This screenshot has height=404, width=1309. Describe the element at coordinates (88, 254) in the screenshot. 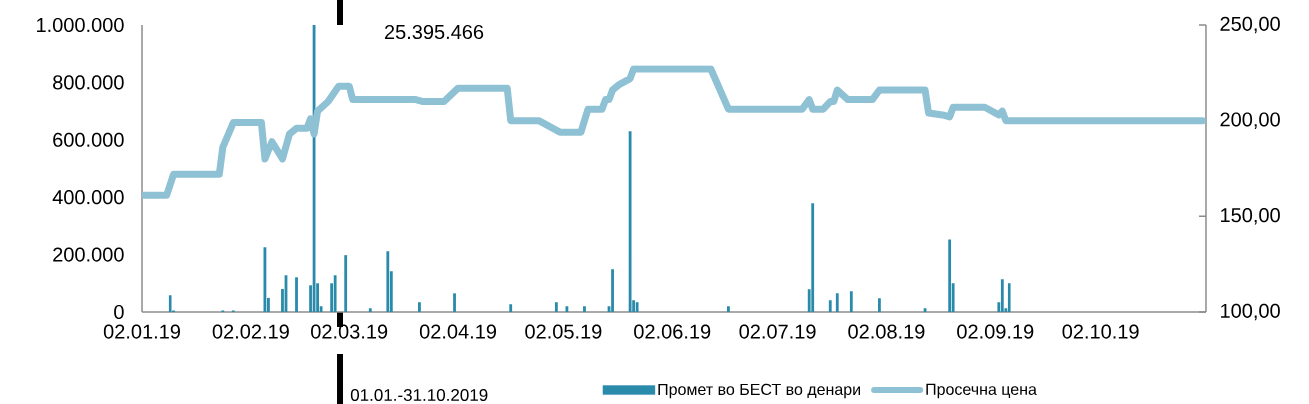

I see `y-tick-label: 200.000` at that location.